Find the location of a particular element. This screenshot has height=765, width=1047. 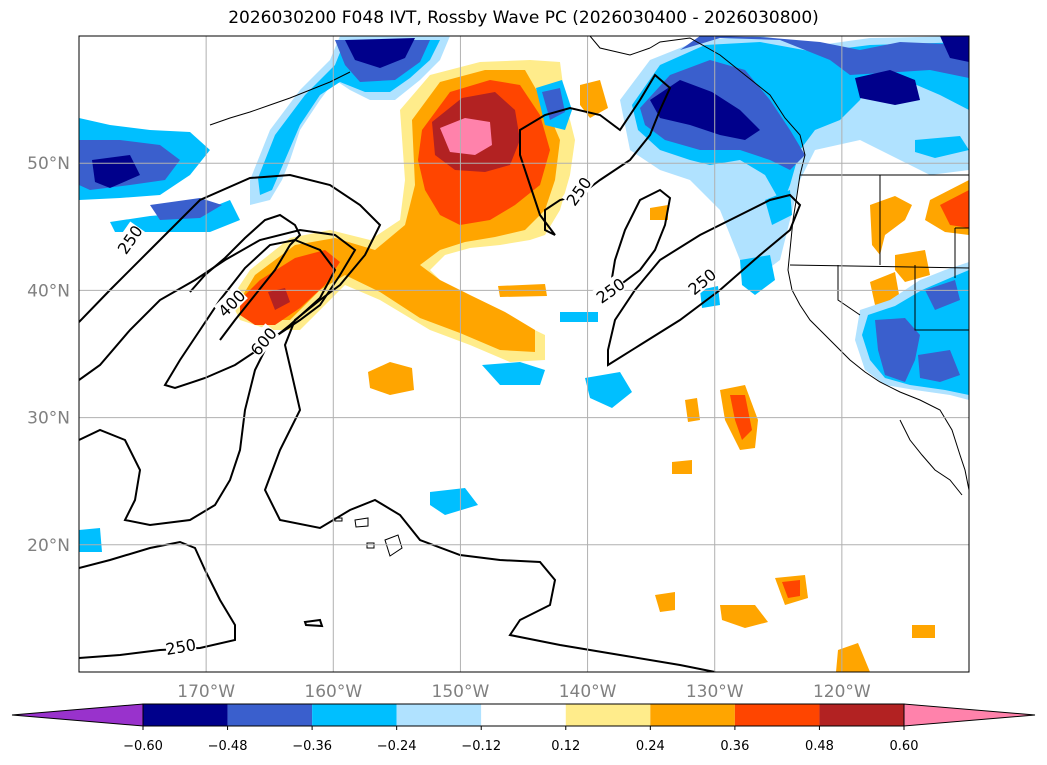

negative-patch-h is located at coordinates (579, 317).